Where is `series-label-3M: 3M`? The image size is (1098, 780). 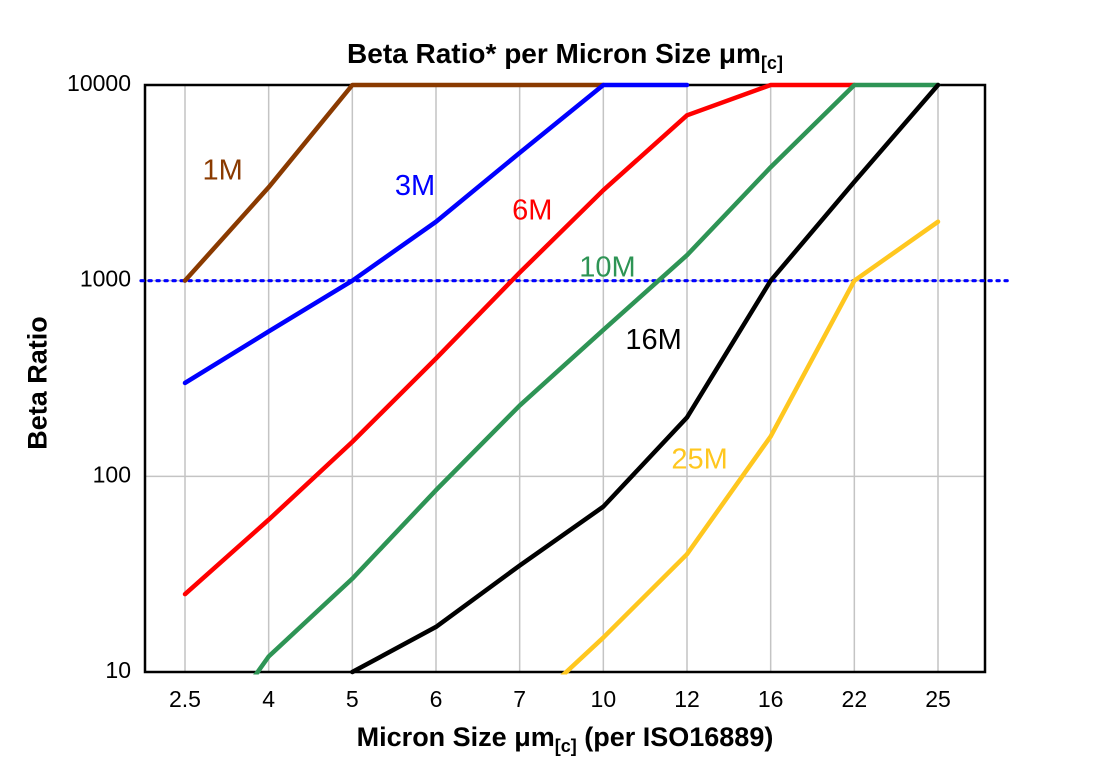
series-label-3M: 3M is located at coordinates (415, 186).